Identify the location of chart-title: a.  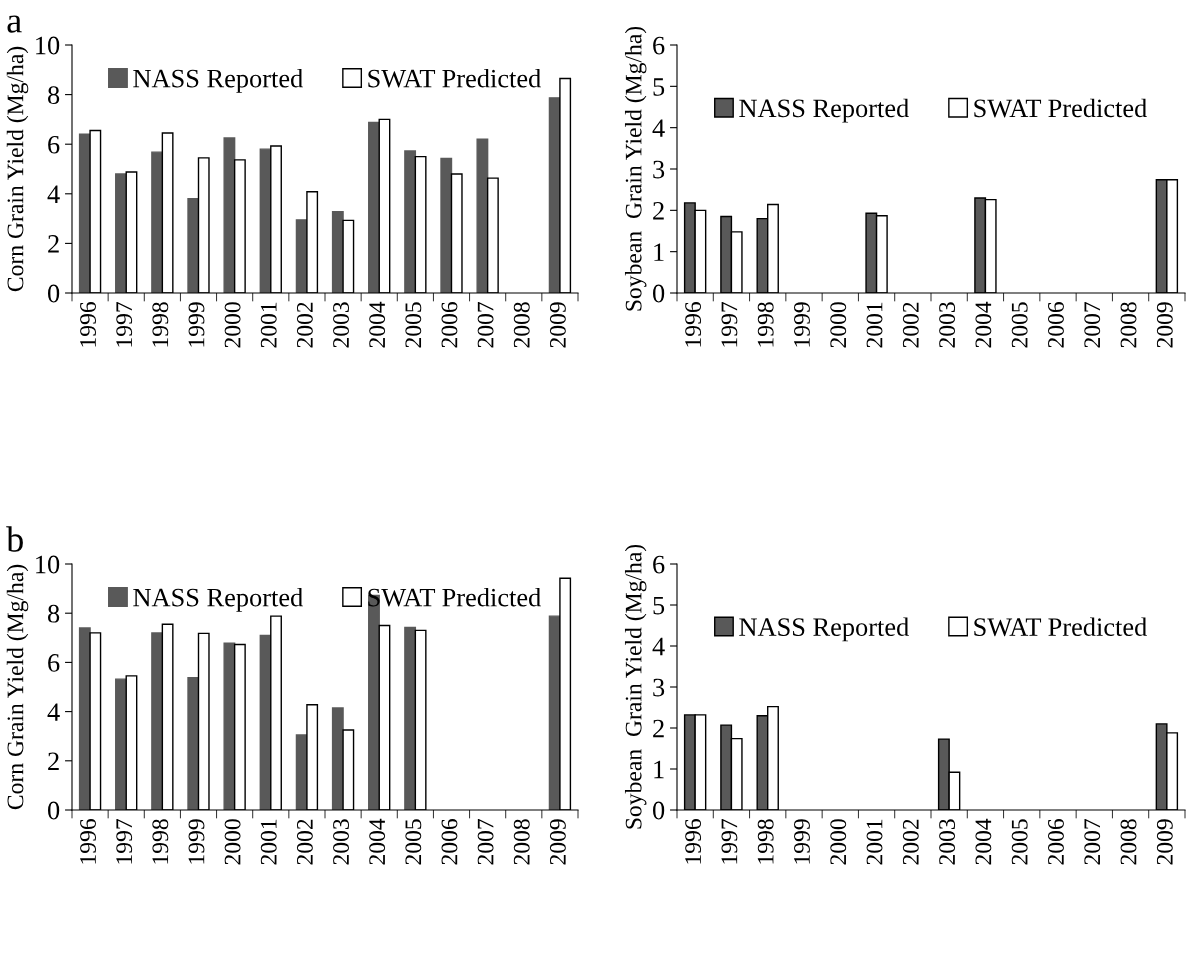
(14, 24).